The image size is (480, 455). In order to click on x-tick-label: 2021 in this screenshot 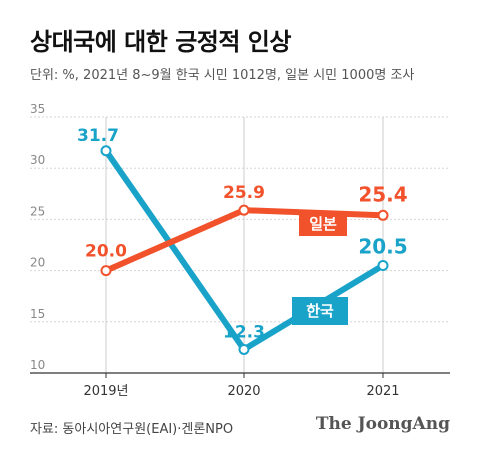, I will do `click(382, 391)`.